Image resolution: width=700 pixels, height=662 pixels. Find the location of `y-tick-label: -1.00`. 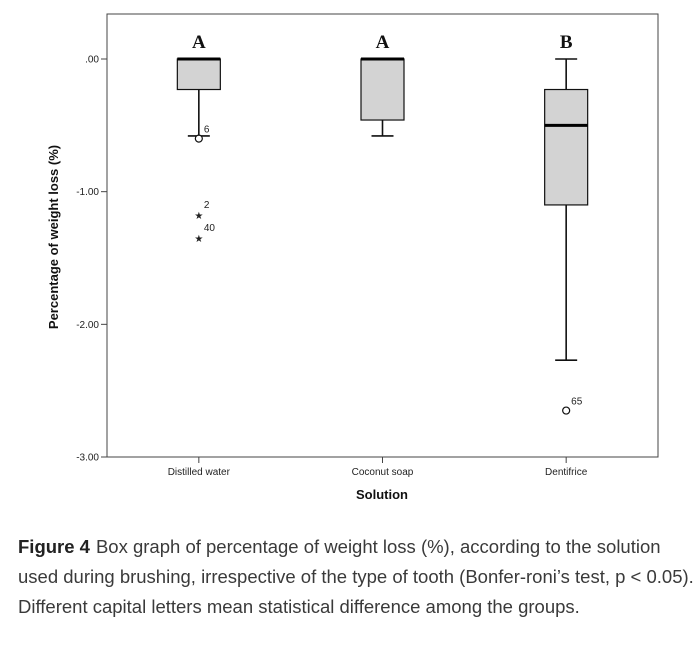

y-tick-label: -1.00 is located at coordinates (87, 192).